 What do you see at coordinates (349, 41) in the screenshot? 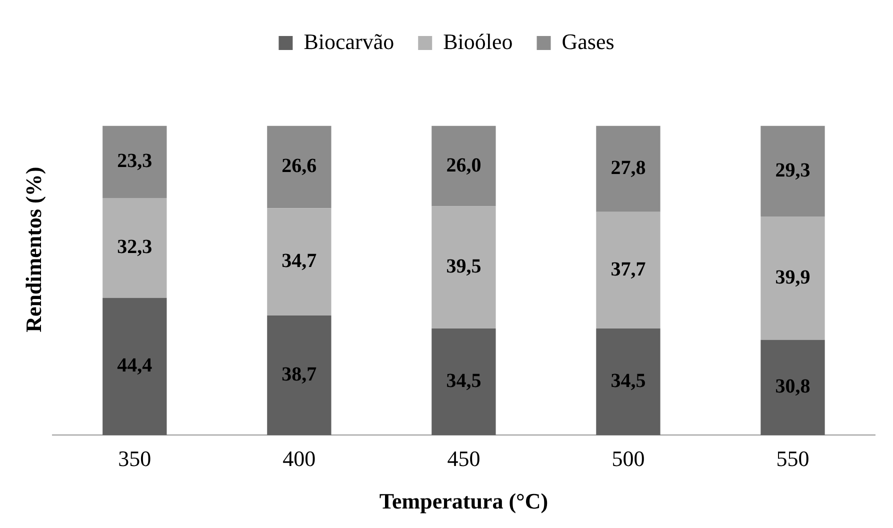
I see `legend-label: Biocarvão` at bounding box center [349, 41].